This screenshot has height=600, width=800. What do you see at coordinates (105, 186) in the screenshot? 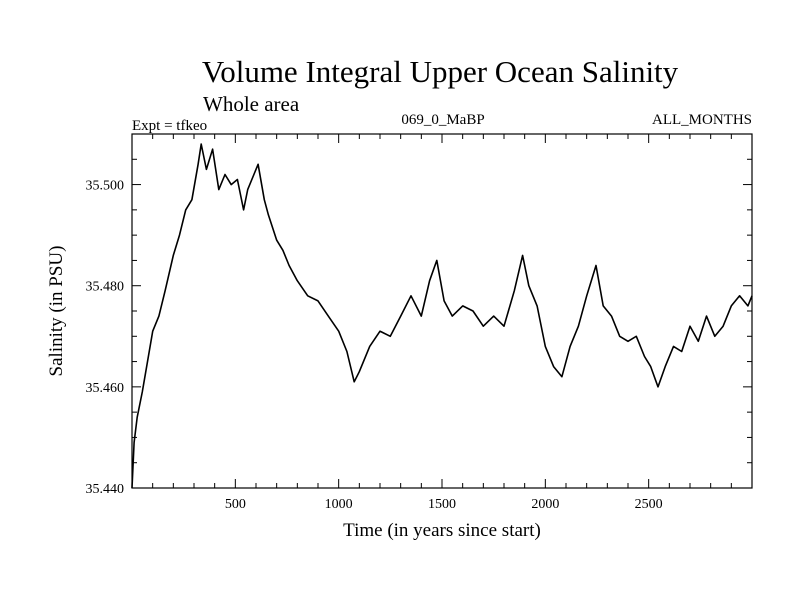
I see `y-tick-label: 35.500` at bounding box center [105, 186].